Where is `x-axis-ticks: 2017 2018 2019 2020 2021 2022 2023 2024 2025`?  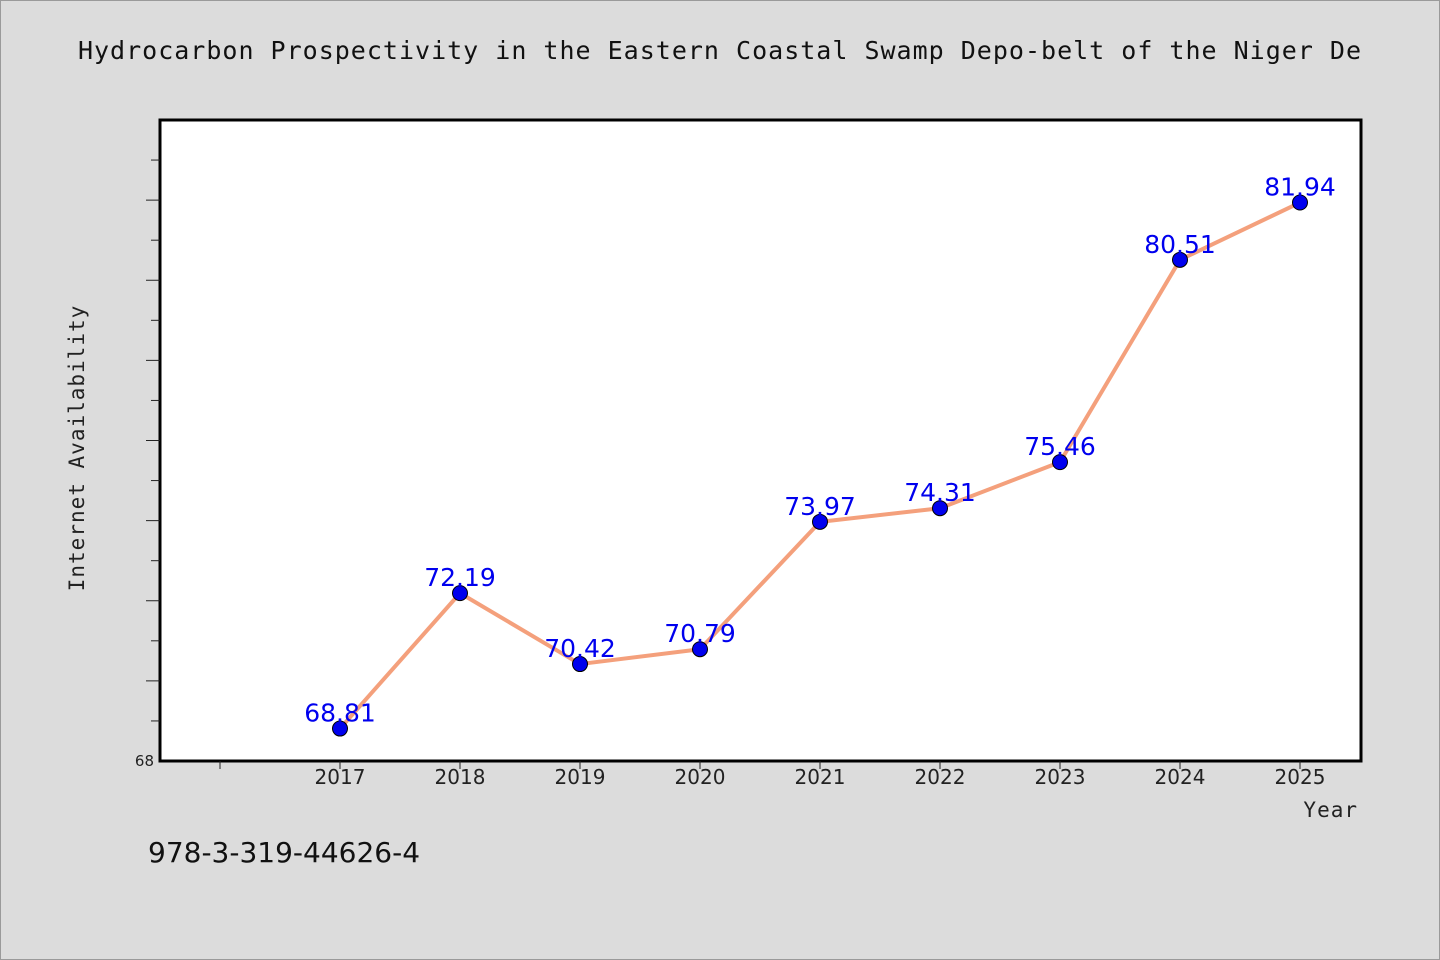 x-axis-ticks: 2017 2018 2019 2020 2021 2022 2023 2024 2025 is located at coordinates (772, 775).